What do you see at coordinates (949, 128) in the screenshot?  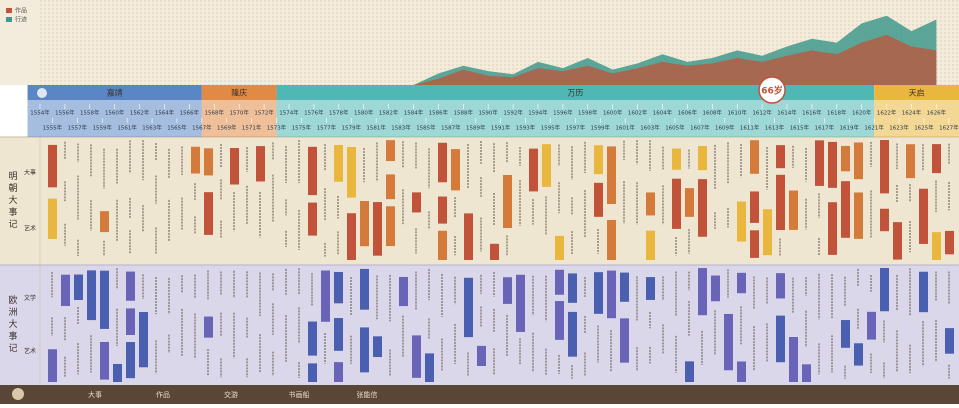 I see `year-label: 1627年` at bounding box center [949, 128].